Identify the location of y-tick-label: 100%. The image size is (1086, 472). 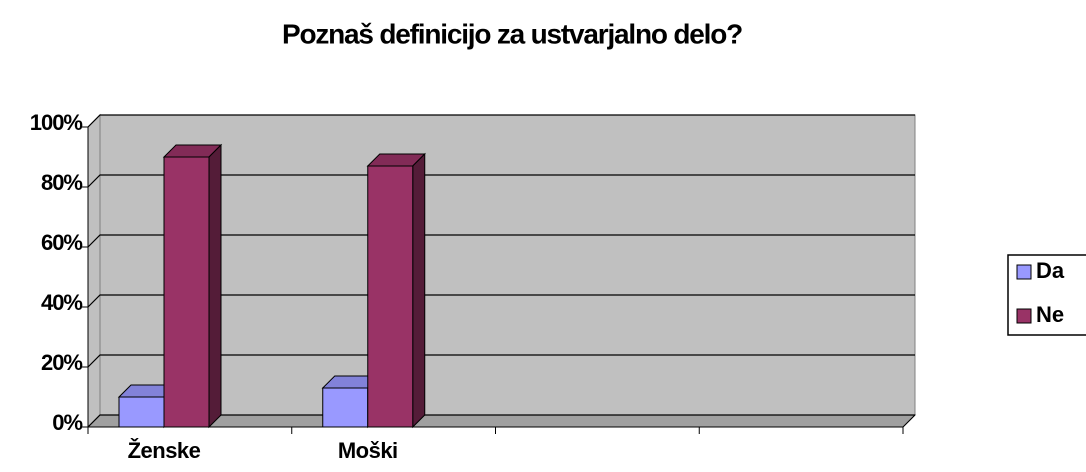
(56, 122).